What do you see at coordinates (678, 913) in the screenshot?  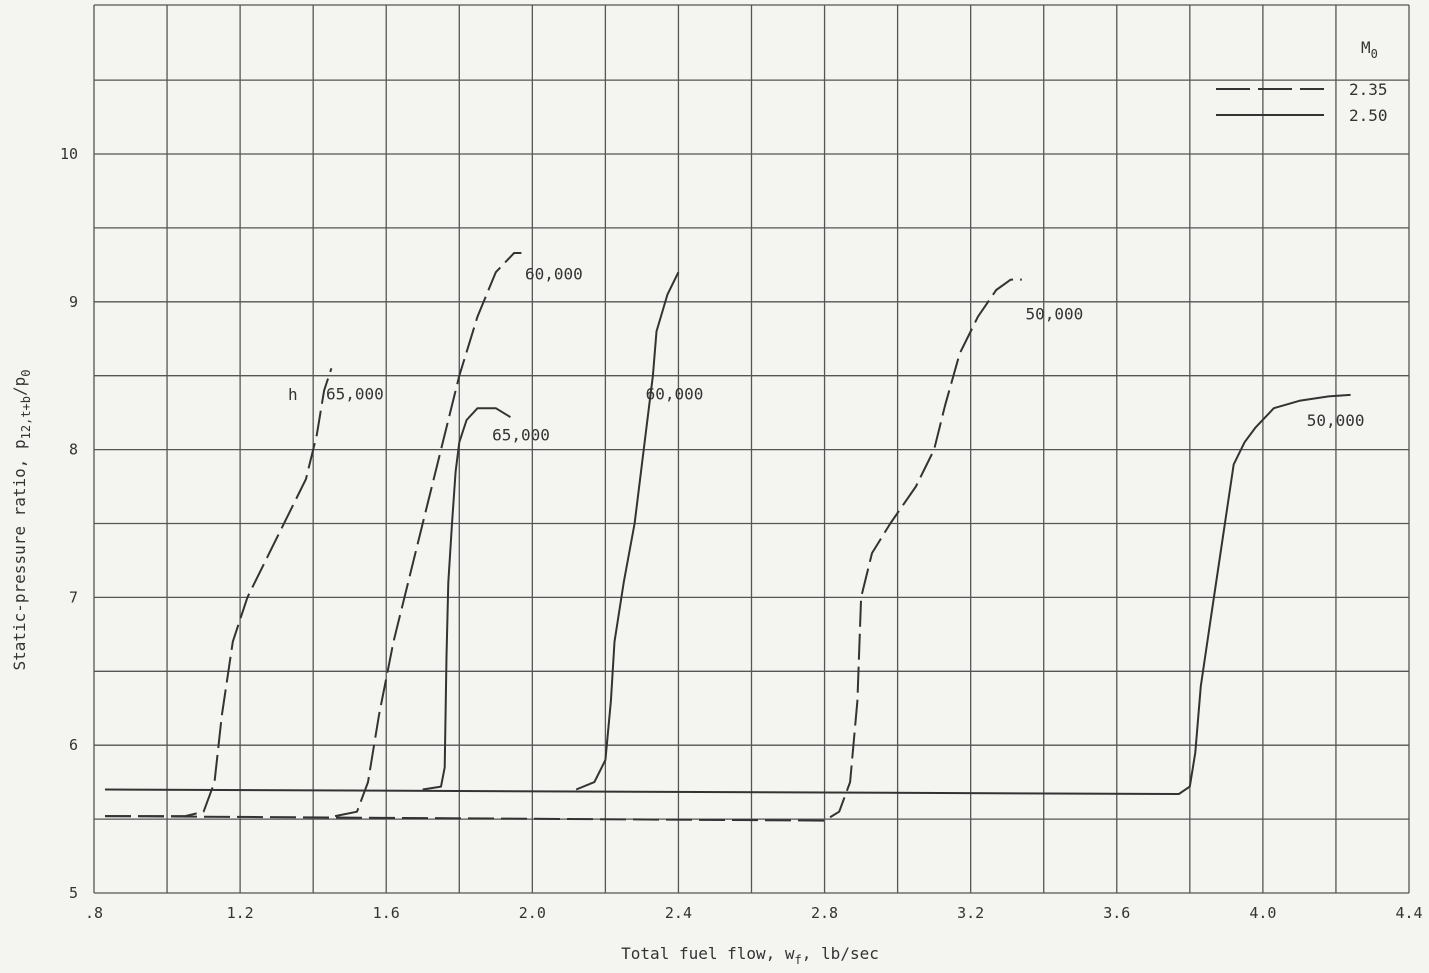 I see `x-tick-label: 2.4` at bounding box center [678, 913].